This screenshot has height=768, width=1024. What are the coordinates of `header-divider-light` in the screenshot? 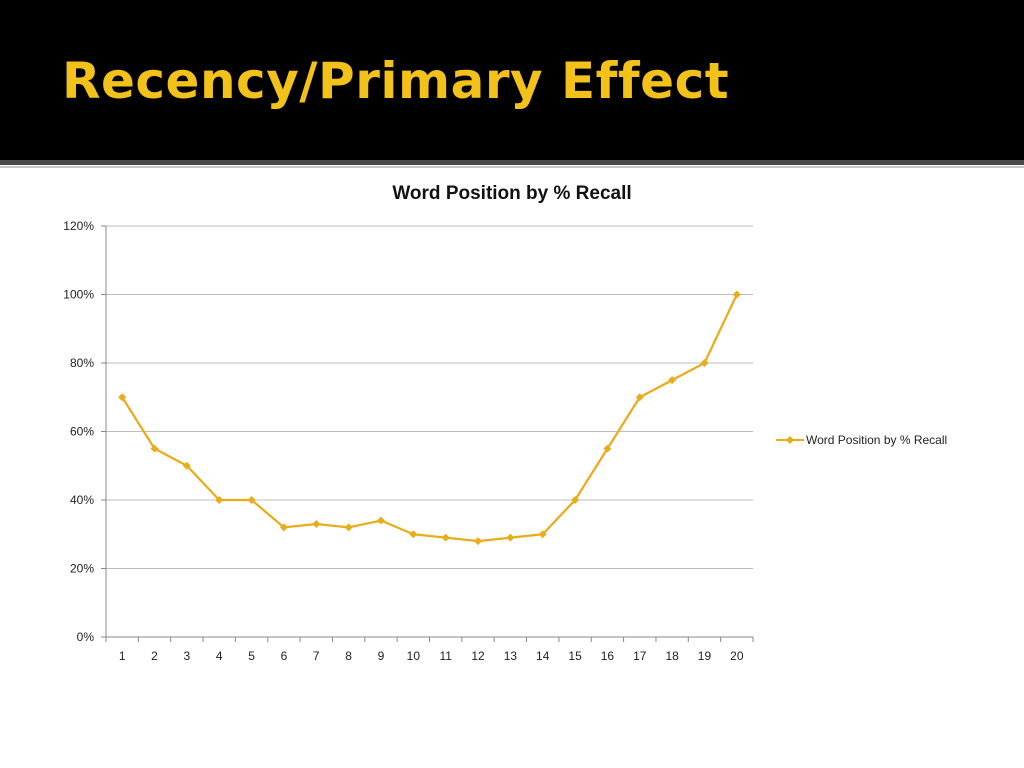 It's located at (512, 167).